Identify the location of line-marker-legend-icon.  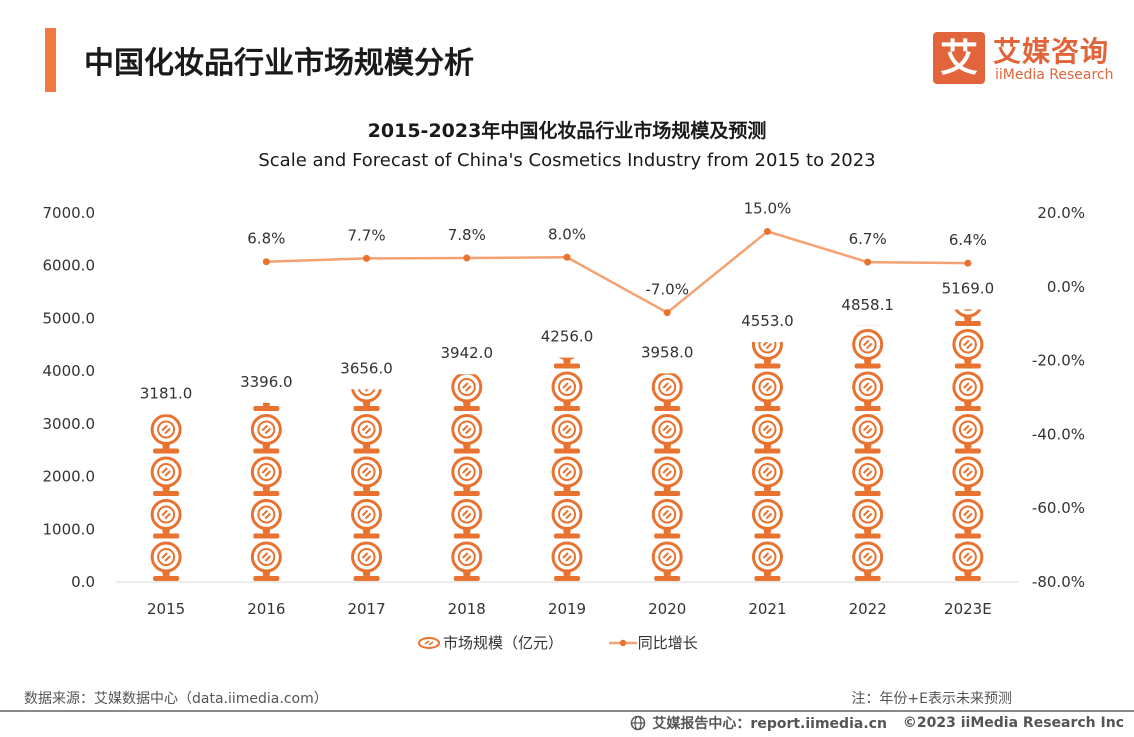
(622, 642).